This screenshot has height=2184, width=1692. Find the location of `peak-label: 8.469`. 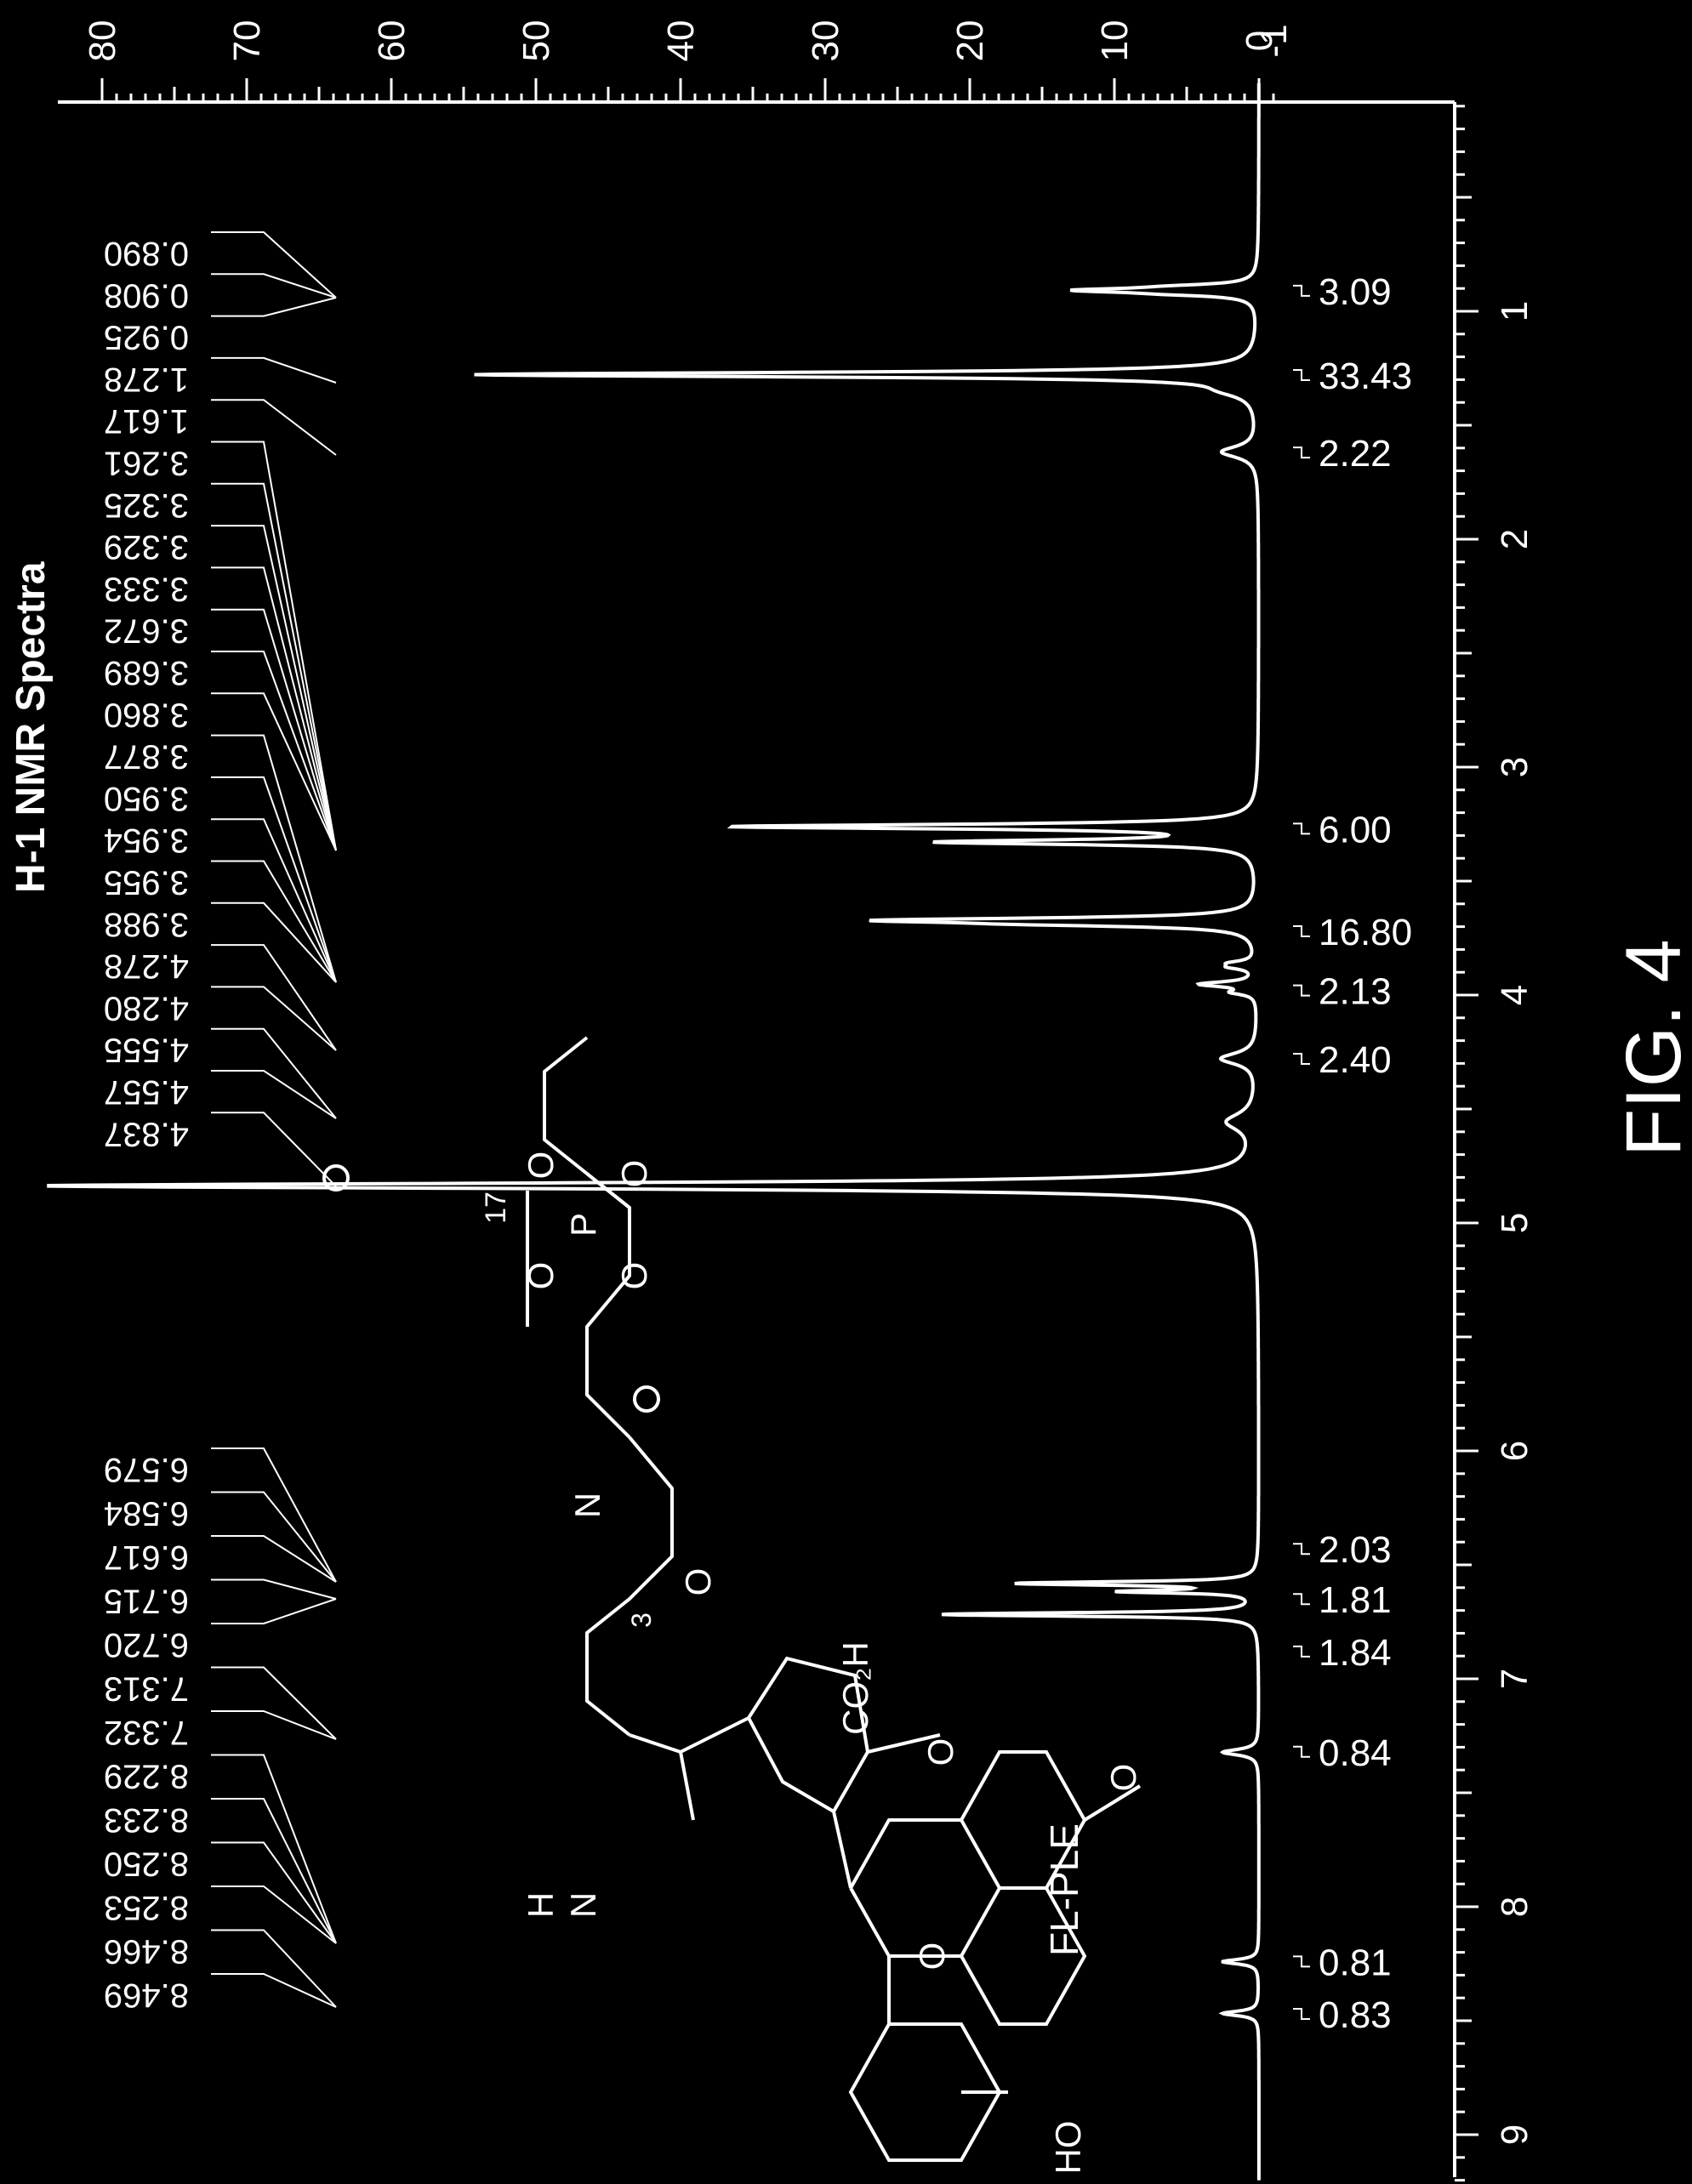

peak-label: 8.469 is located at coordinates (146, 1995).